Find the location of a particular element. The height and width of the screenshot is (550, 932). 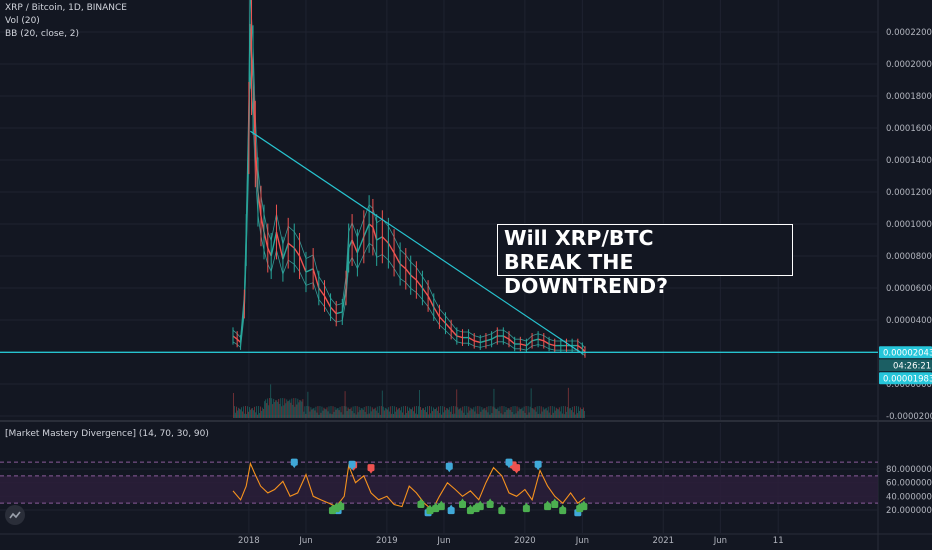

hidden-divergence-marker-tip is located at coordinates (352, 469).